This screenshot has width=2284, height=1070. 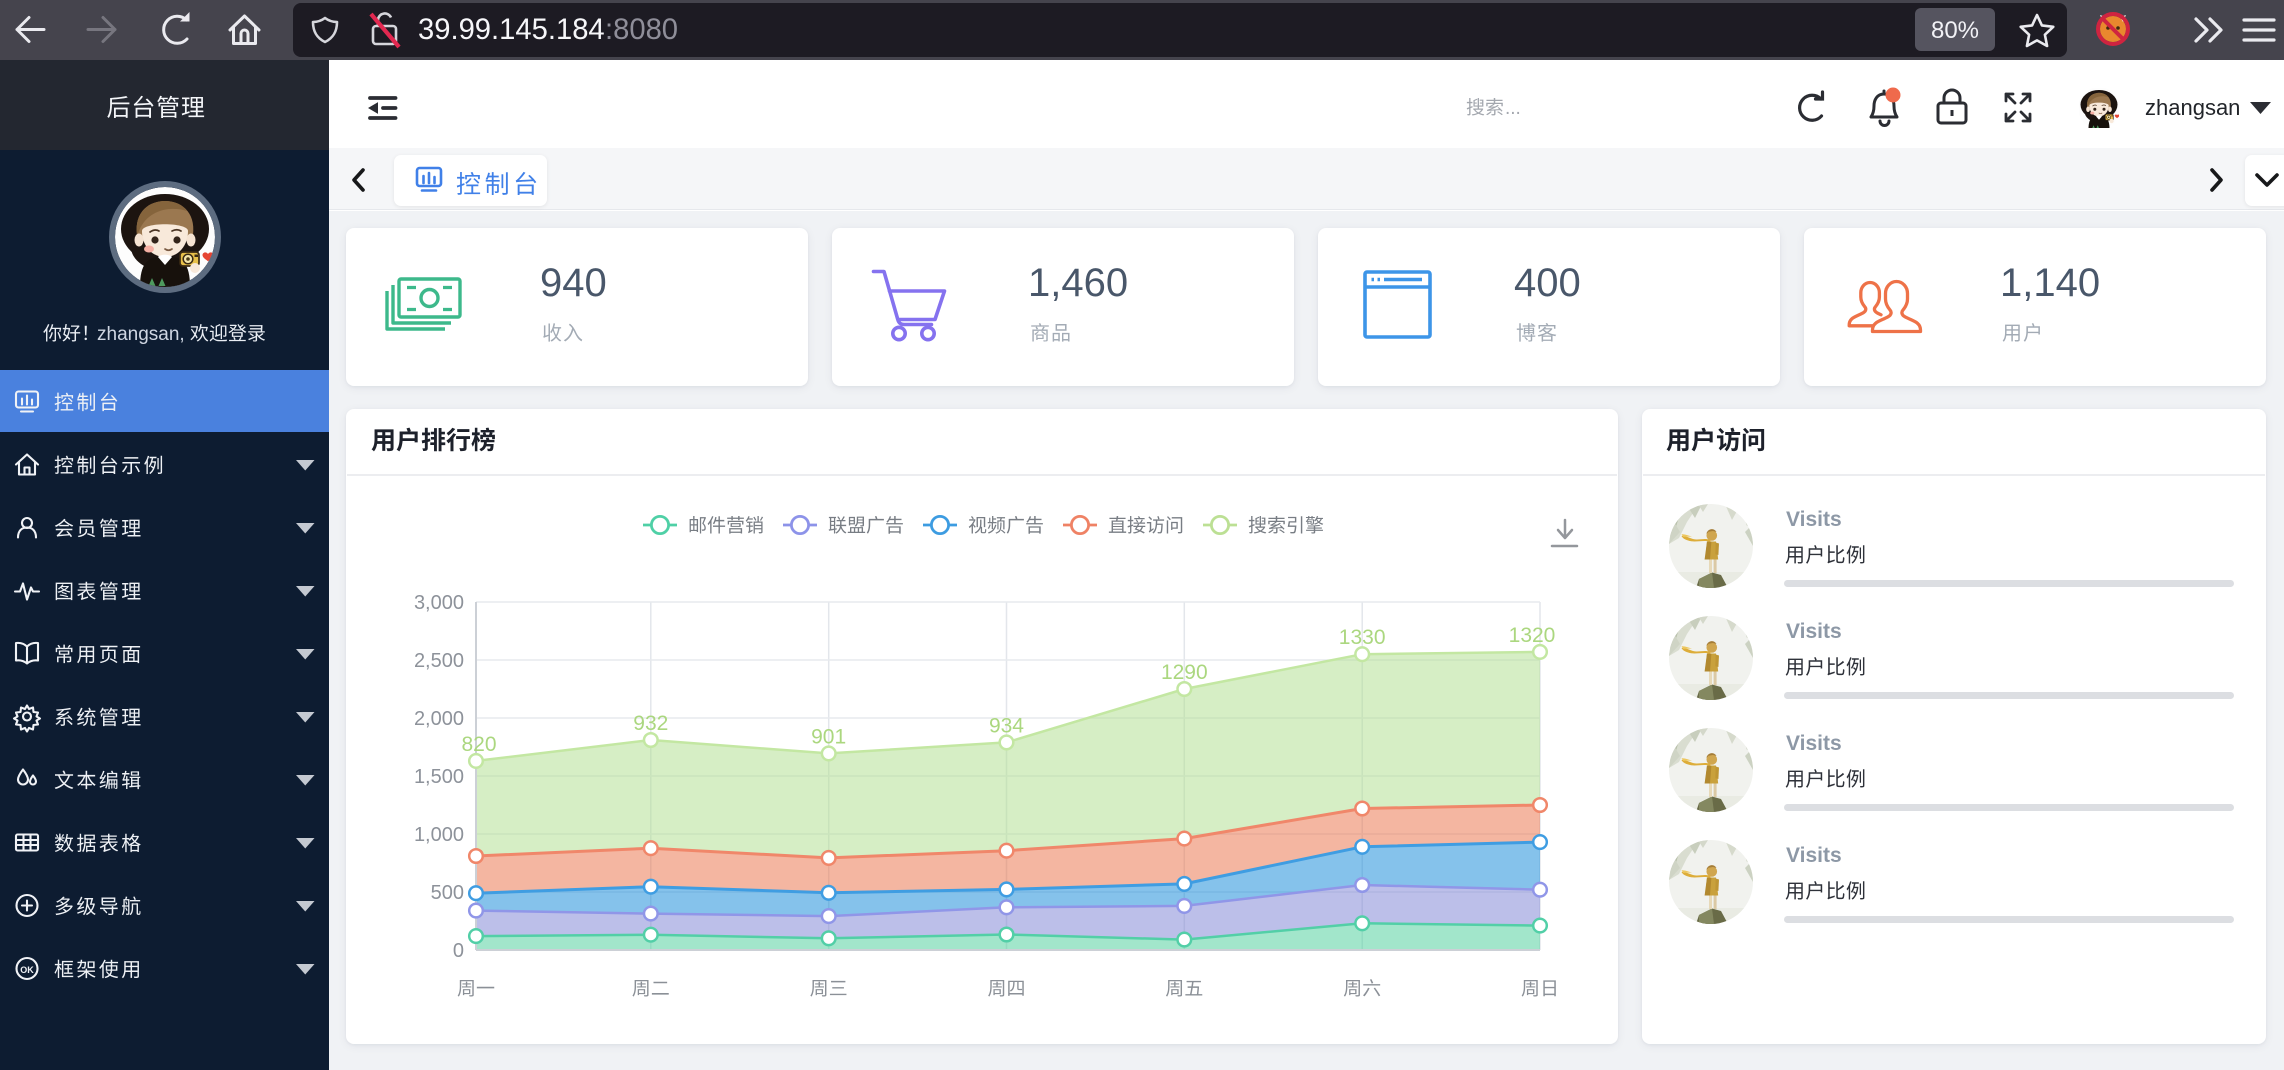 I want to click on svg-text: 500, so click(x=447, y=893).